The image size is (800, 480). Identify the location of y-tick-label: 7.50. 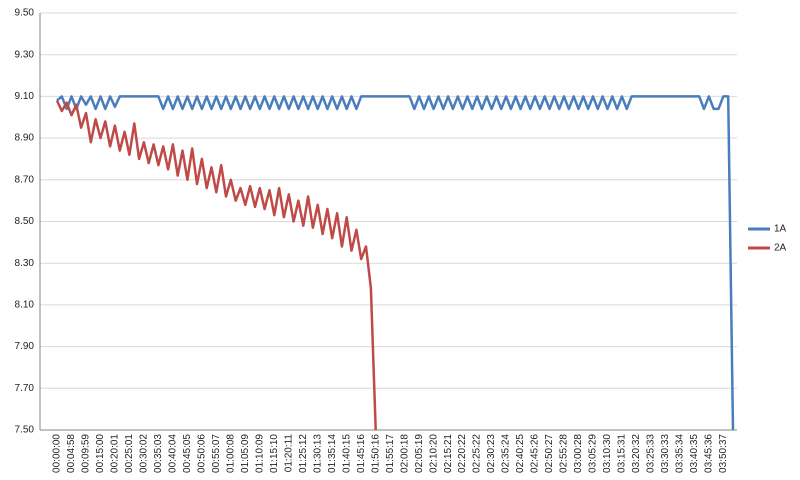
(25, 430).